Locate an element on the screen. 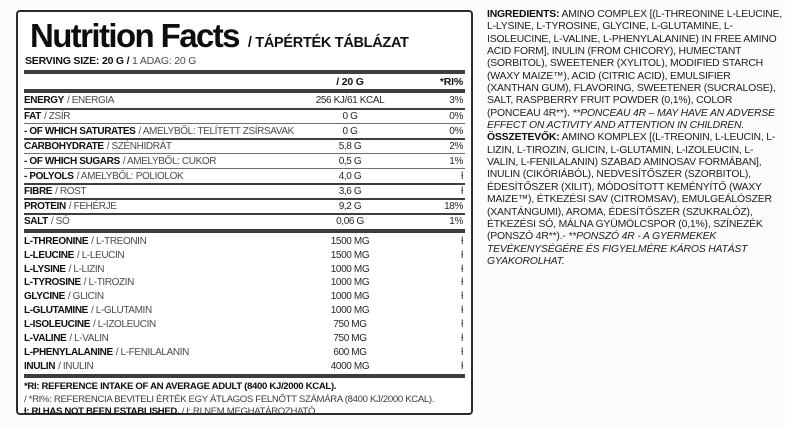 The height and width of the screenshot is (428, 785). nutrient-name-en: CARBOHYDRATE is located at coordinates (64, 147).